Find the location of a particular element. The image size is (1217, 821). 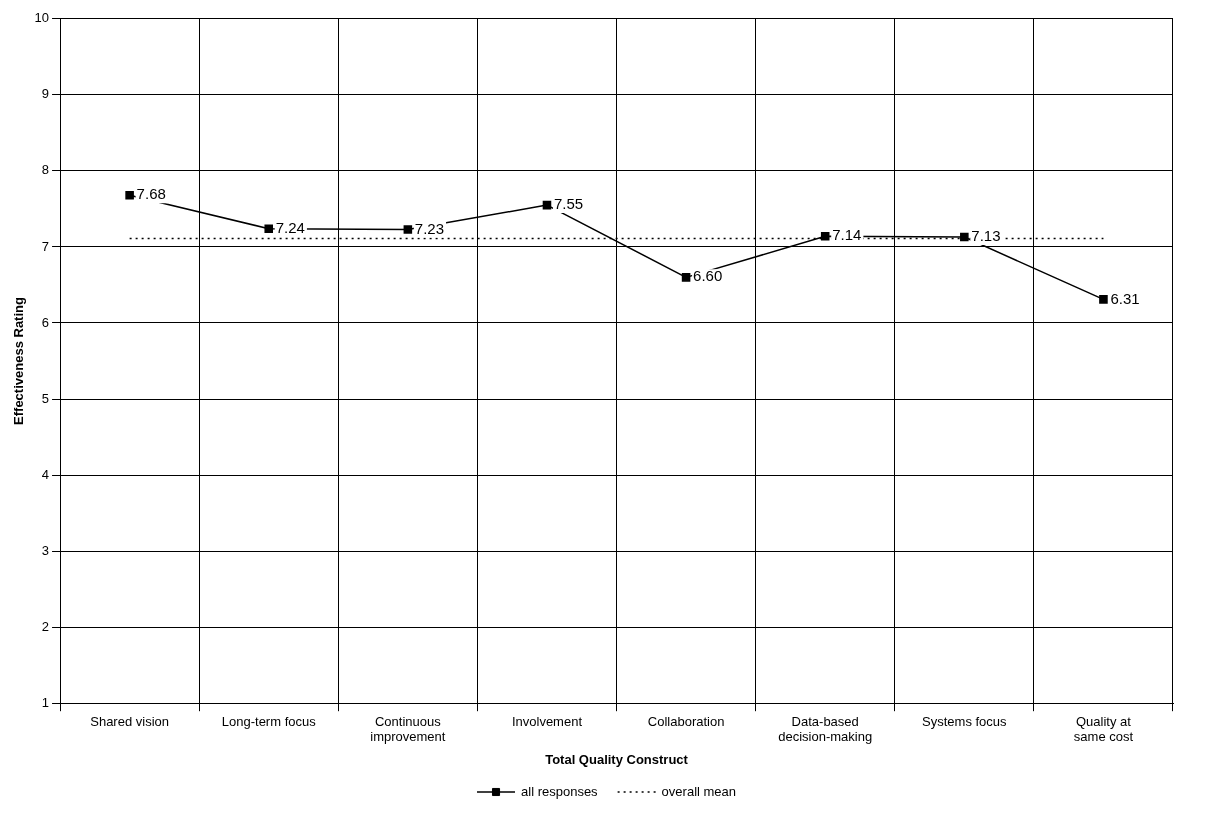

data-label: 7.24 is located at coordinates (290, 227).